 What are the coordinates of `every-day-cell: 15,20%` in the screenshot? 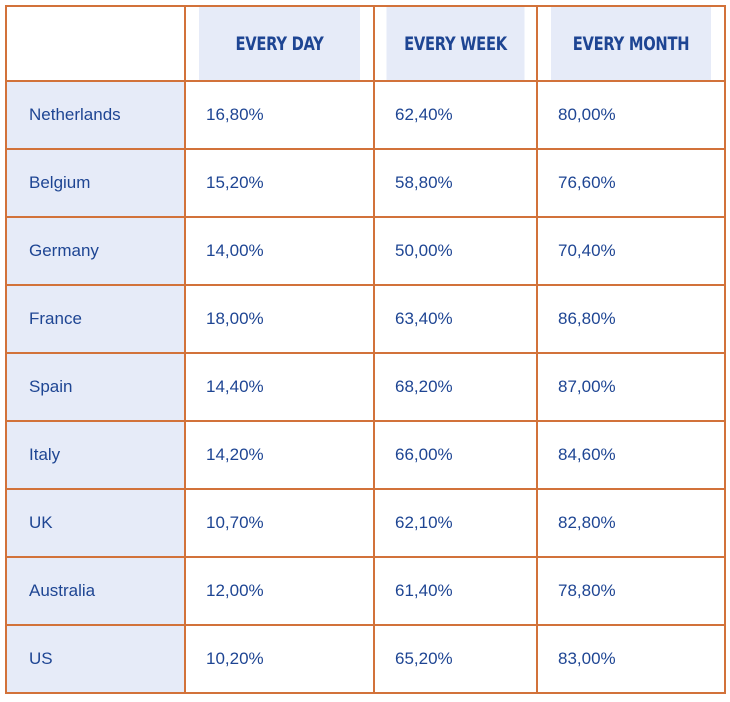 It's located at (279, 183).